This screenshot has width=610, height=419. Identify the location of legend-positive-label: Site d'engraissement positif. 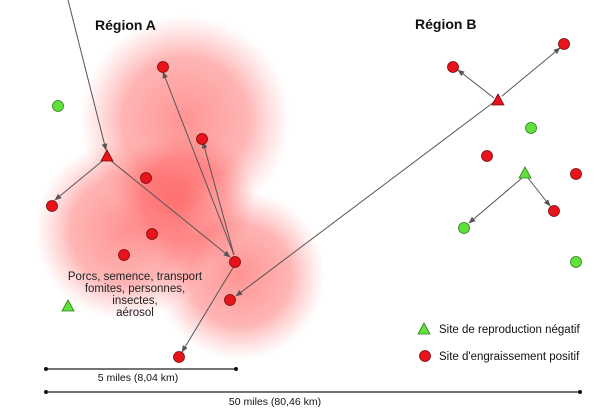
(509, 357).